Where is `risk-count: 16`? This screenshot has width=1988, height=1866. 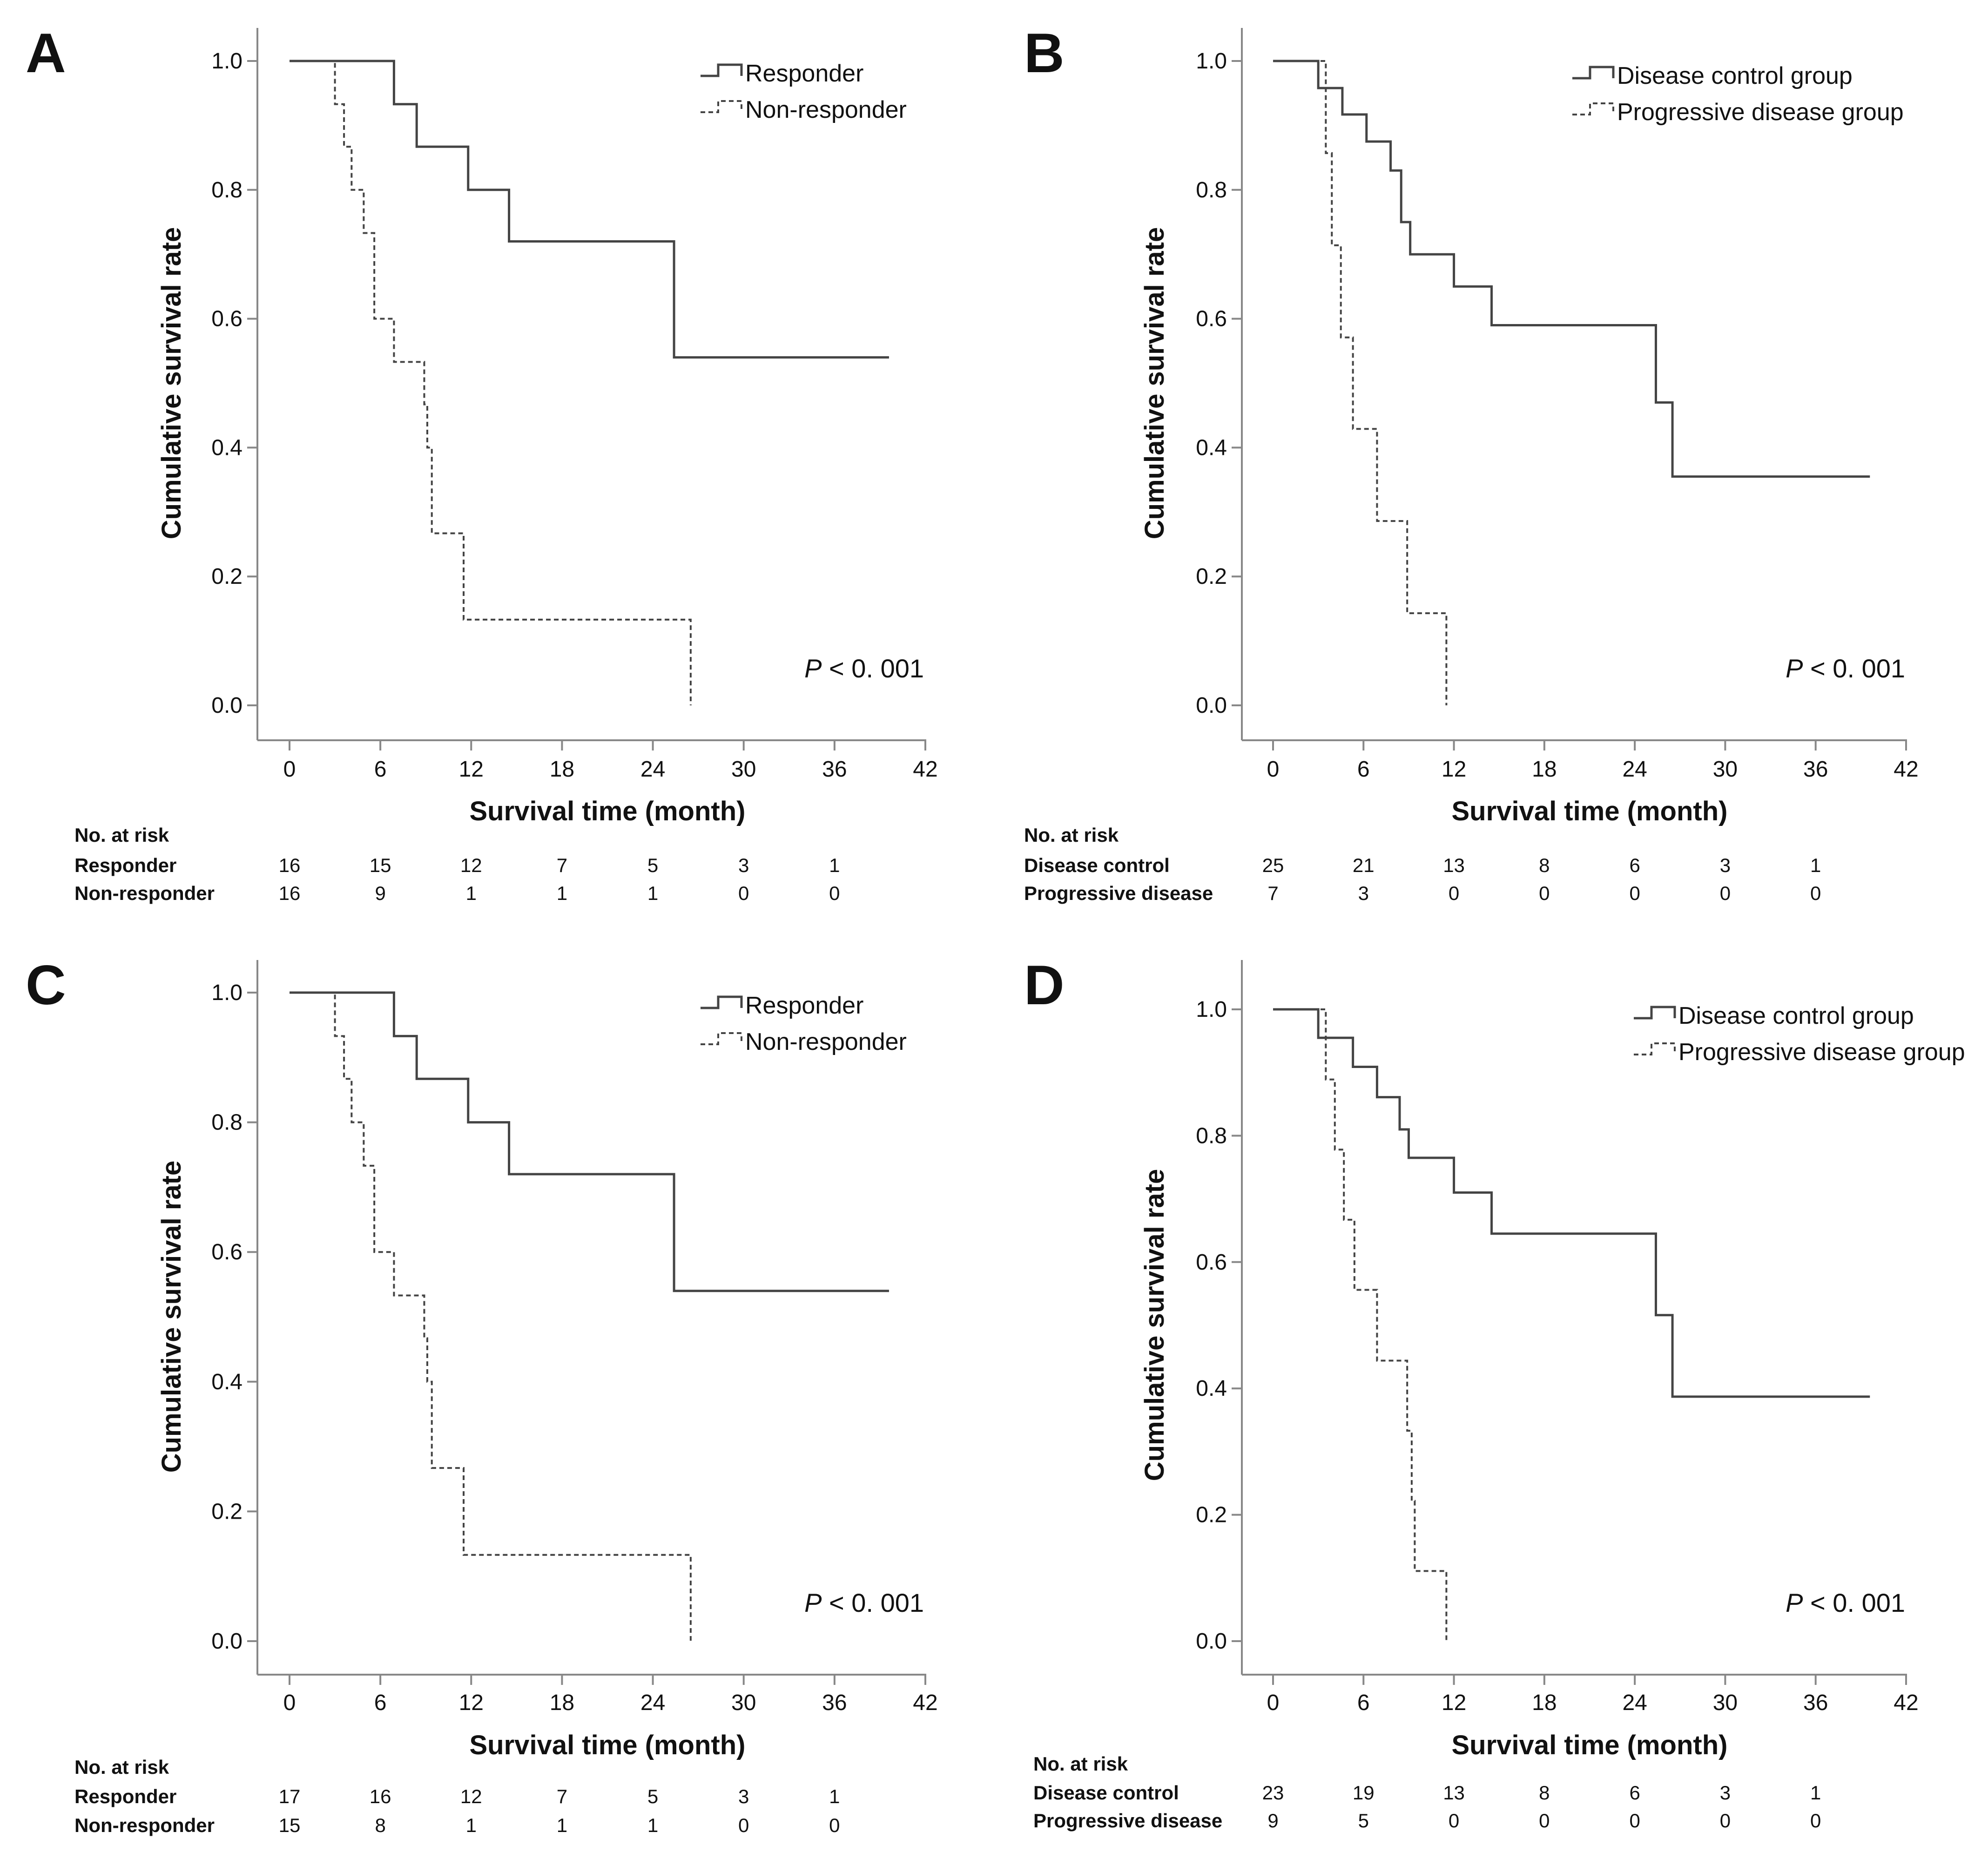 risk-count: 16 is located at coordinates (290, 865).